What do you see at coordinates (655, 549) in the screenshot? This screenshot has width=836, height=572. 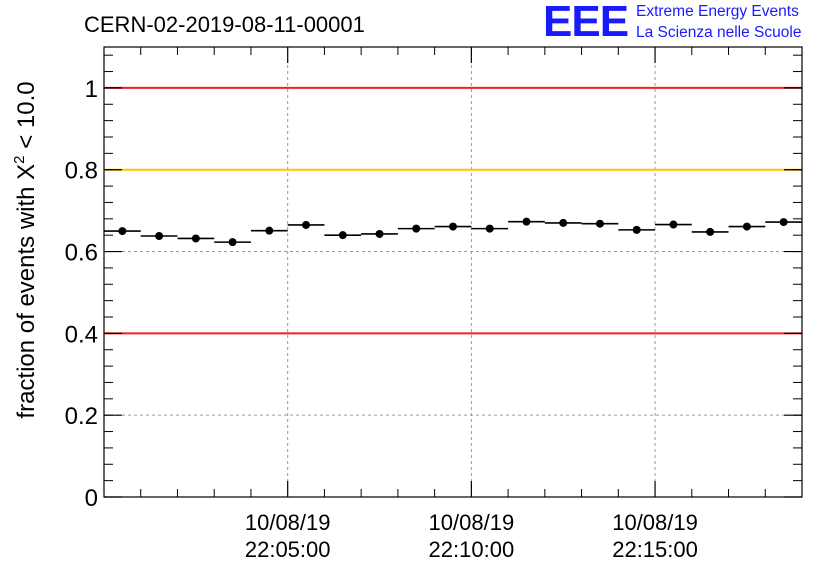 I see `x-tick-label-time: 22:15:00` at bounding box center [655, 549].